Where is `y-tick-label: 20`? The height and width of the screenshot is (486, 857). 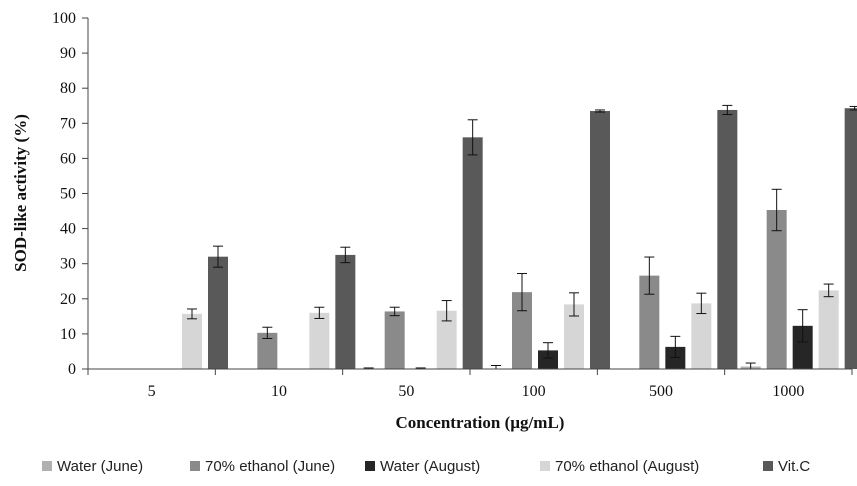 y-tick-label: 20 is located at coordinates (68, 299).